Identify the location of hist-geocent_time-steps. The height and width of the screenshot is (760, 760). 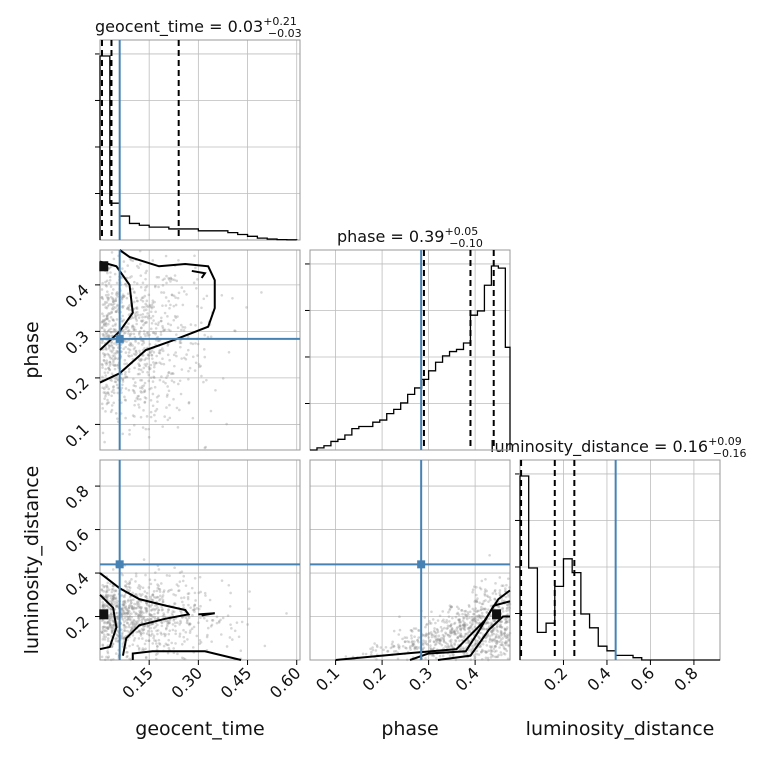
(198, 148).